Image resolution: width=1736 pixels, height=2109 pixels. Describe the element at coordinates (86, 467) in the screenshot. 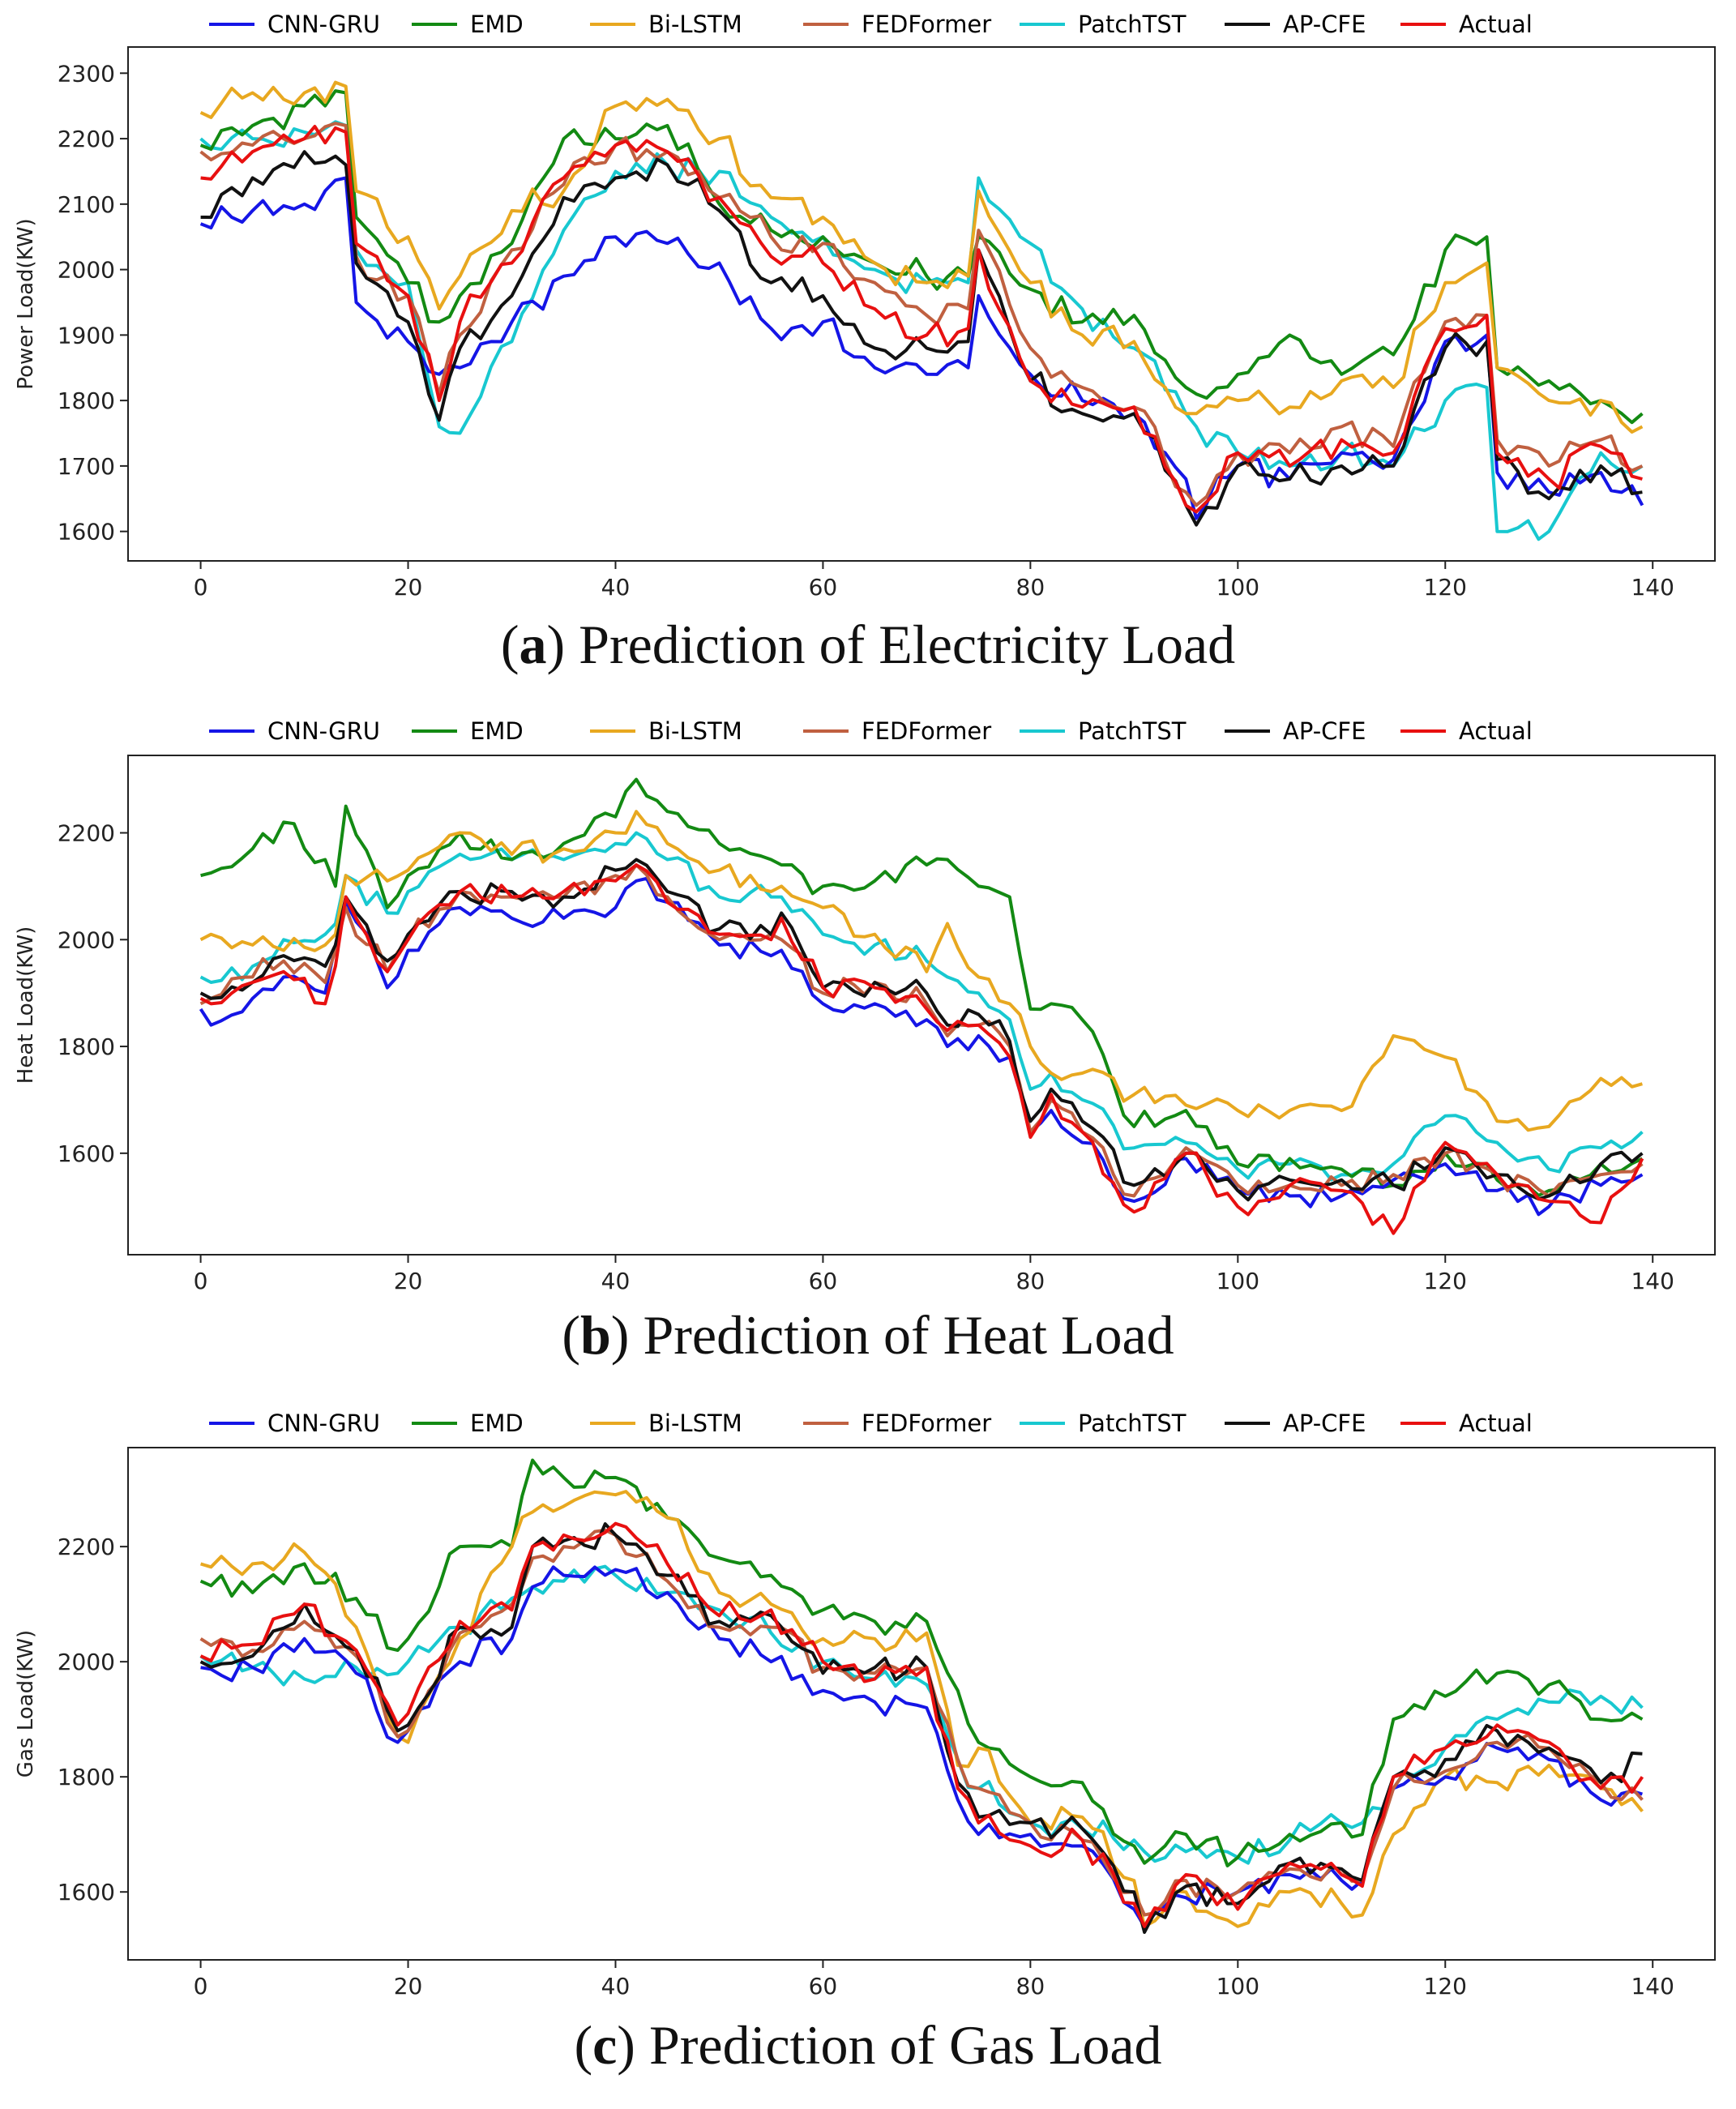

I see `y-tick-label: 1700` at that location.